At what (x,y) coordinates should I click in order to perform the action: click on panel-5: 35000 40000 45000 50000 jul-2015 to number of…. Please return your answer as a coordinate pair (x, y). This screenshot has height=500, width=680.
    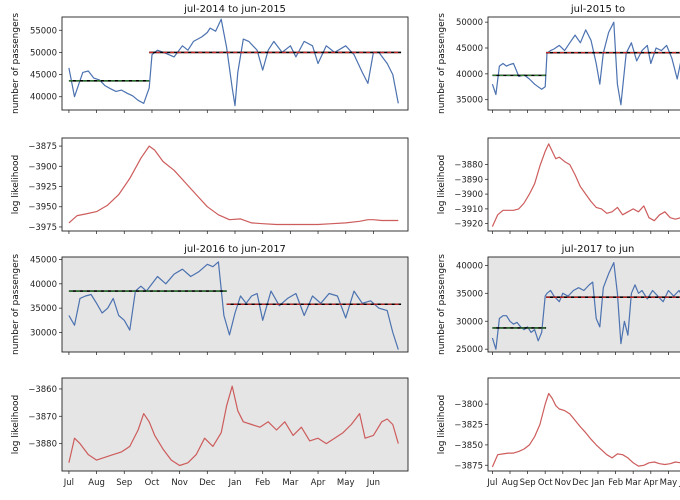
    Looking at the image, I should click on (558, 59).